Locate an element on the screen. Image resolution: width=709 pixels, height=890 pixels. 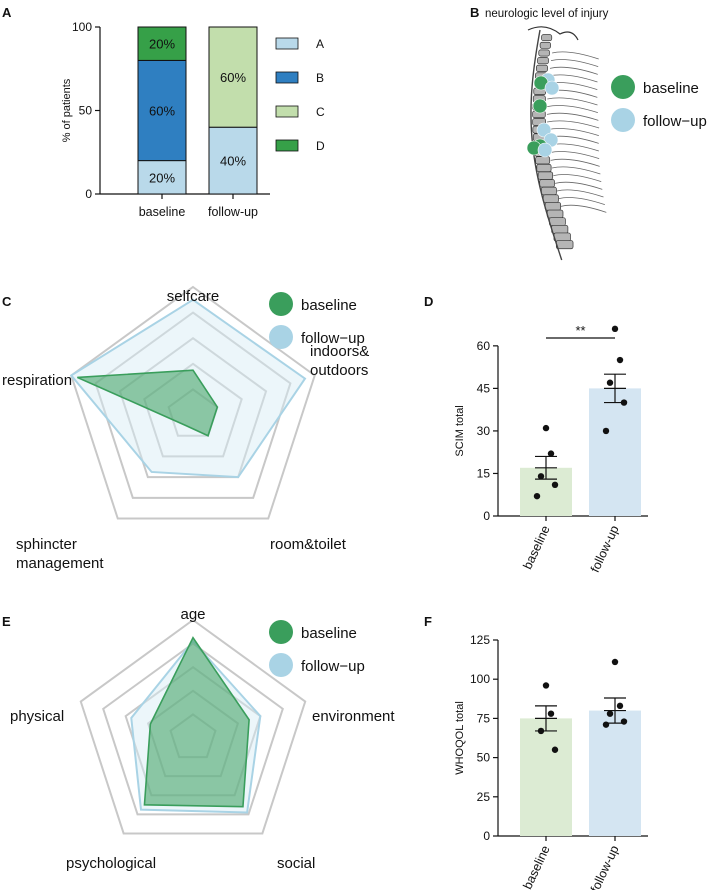
data-label: 40% is located at coordinates (233, 161).